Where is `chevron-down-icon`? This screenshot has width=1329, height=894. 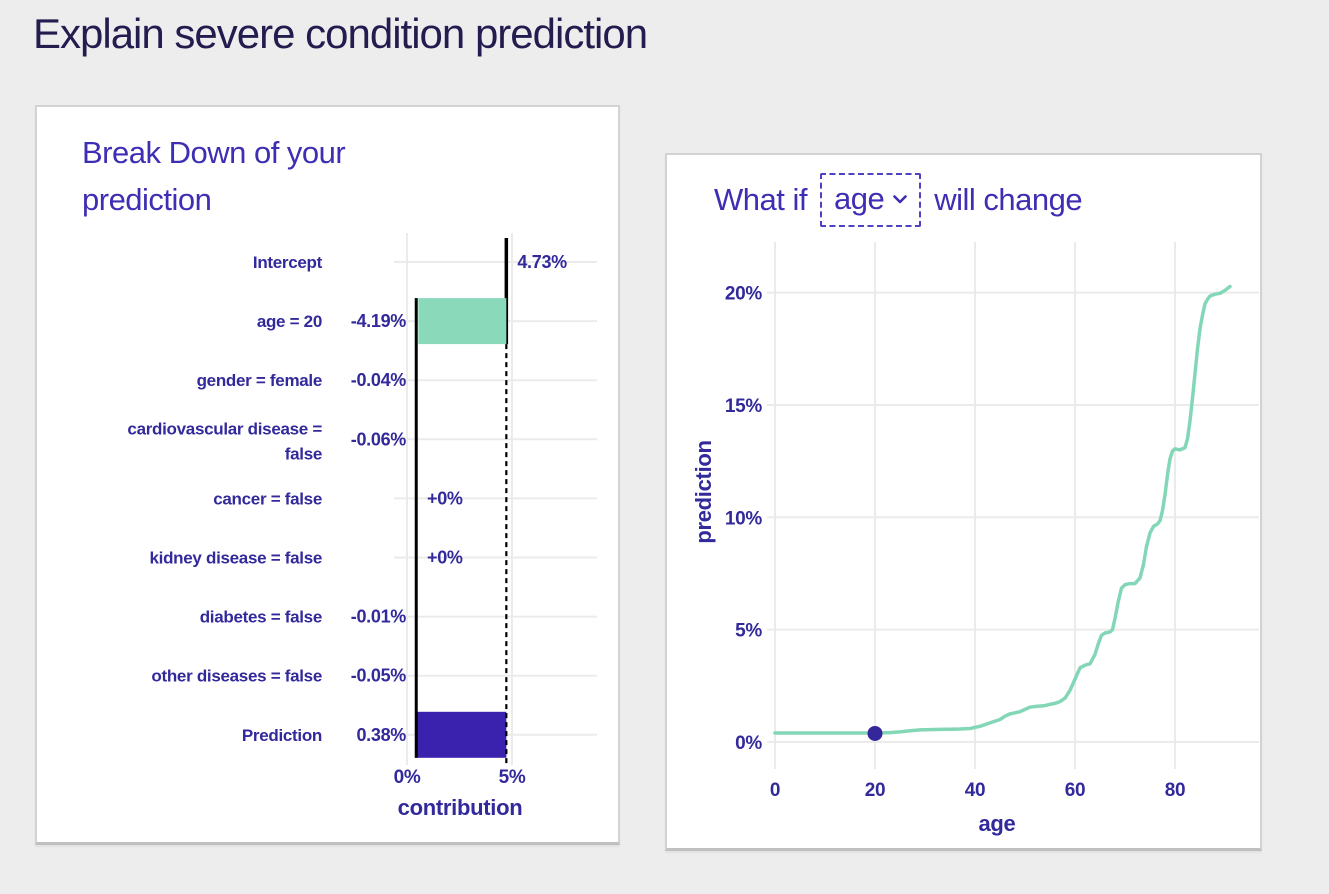
chevron-down-icon is located at coordinates (900, 198).